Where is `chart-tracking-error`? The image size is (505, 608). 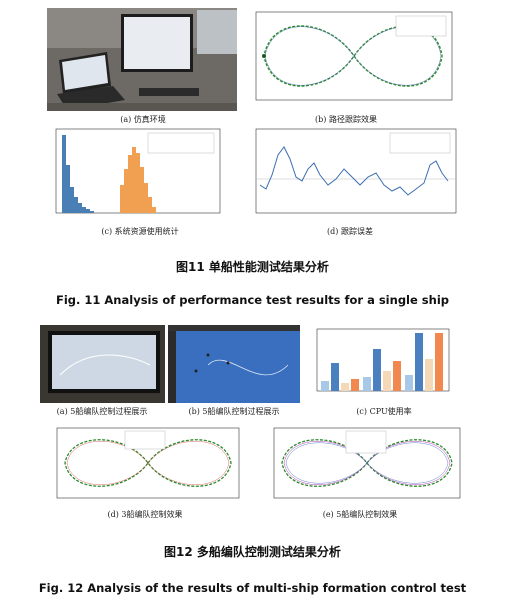
chart-tracking-error is located at coordinates (356, 171).